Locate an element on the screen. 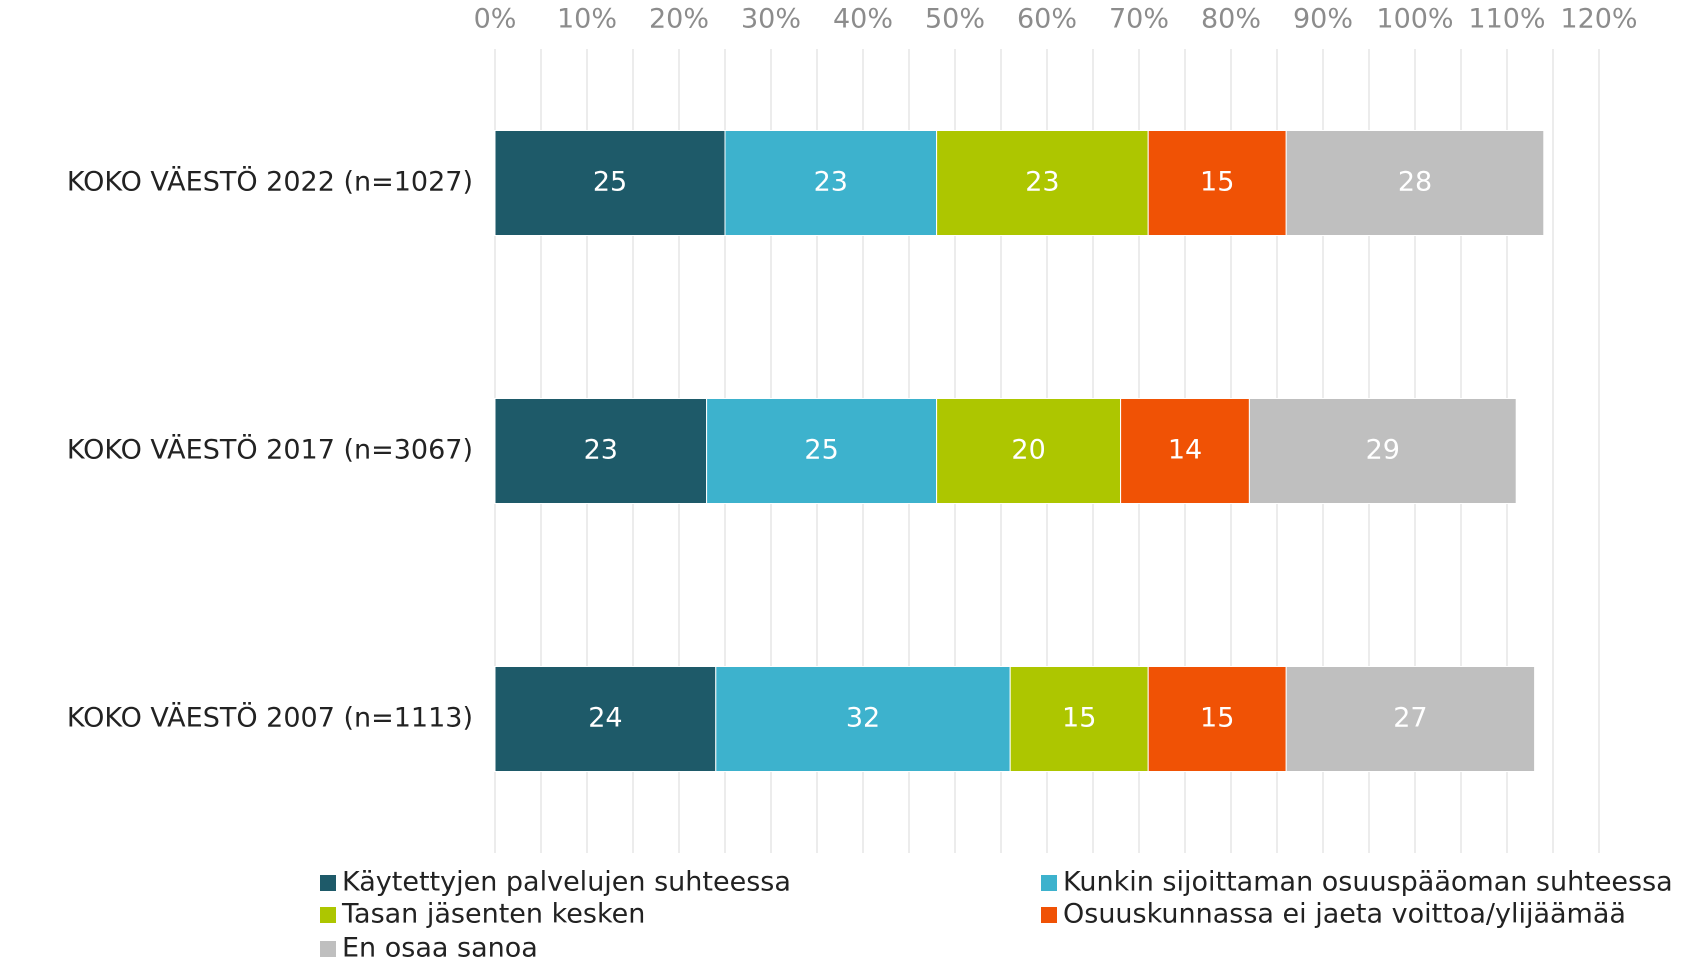 Image resolution: width=1699 pixels, height=964 pixels. x-tick-label: 80% is located at coordinates (1231, 19).